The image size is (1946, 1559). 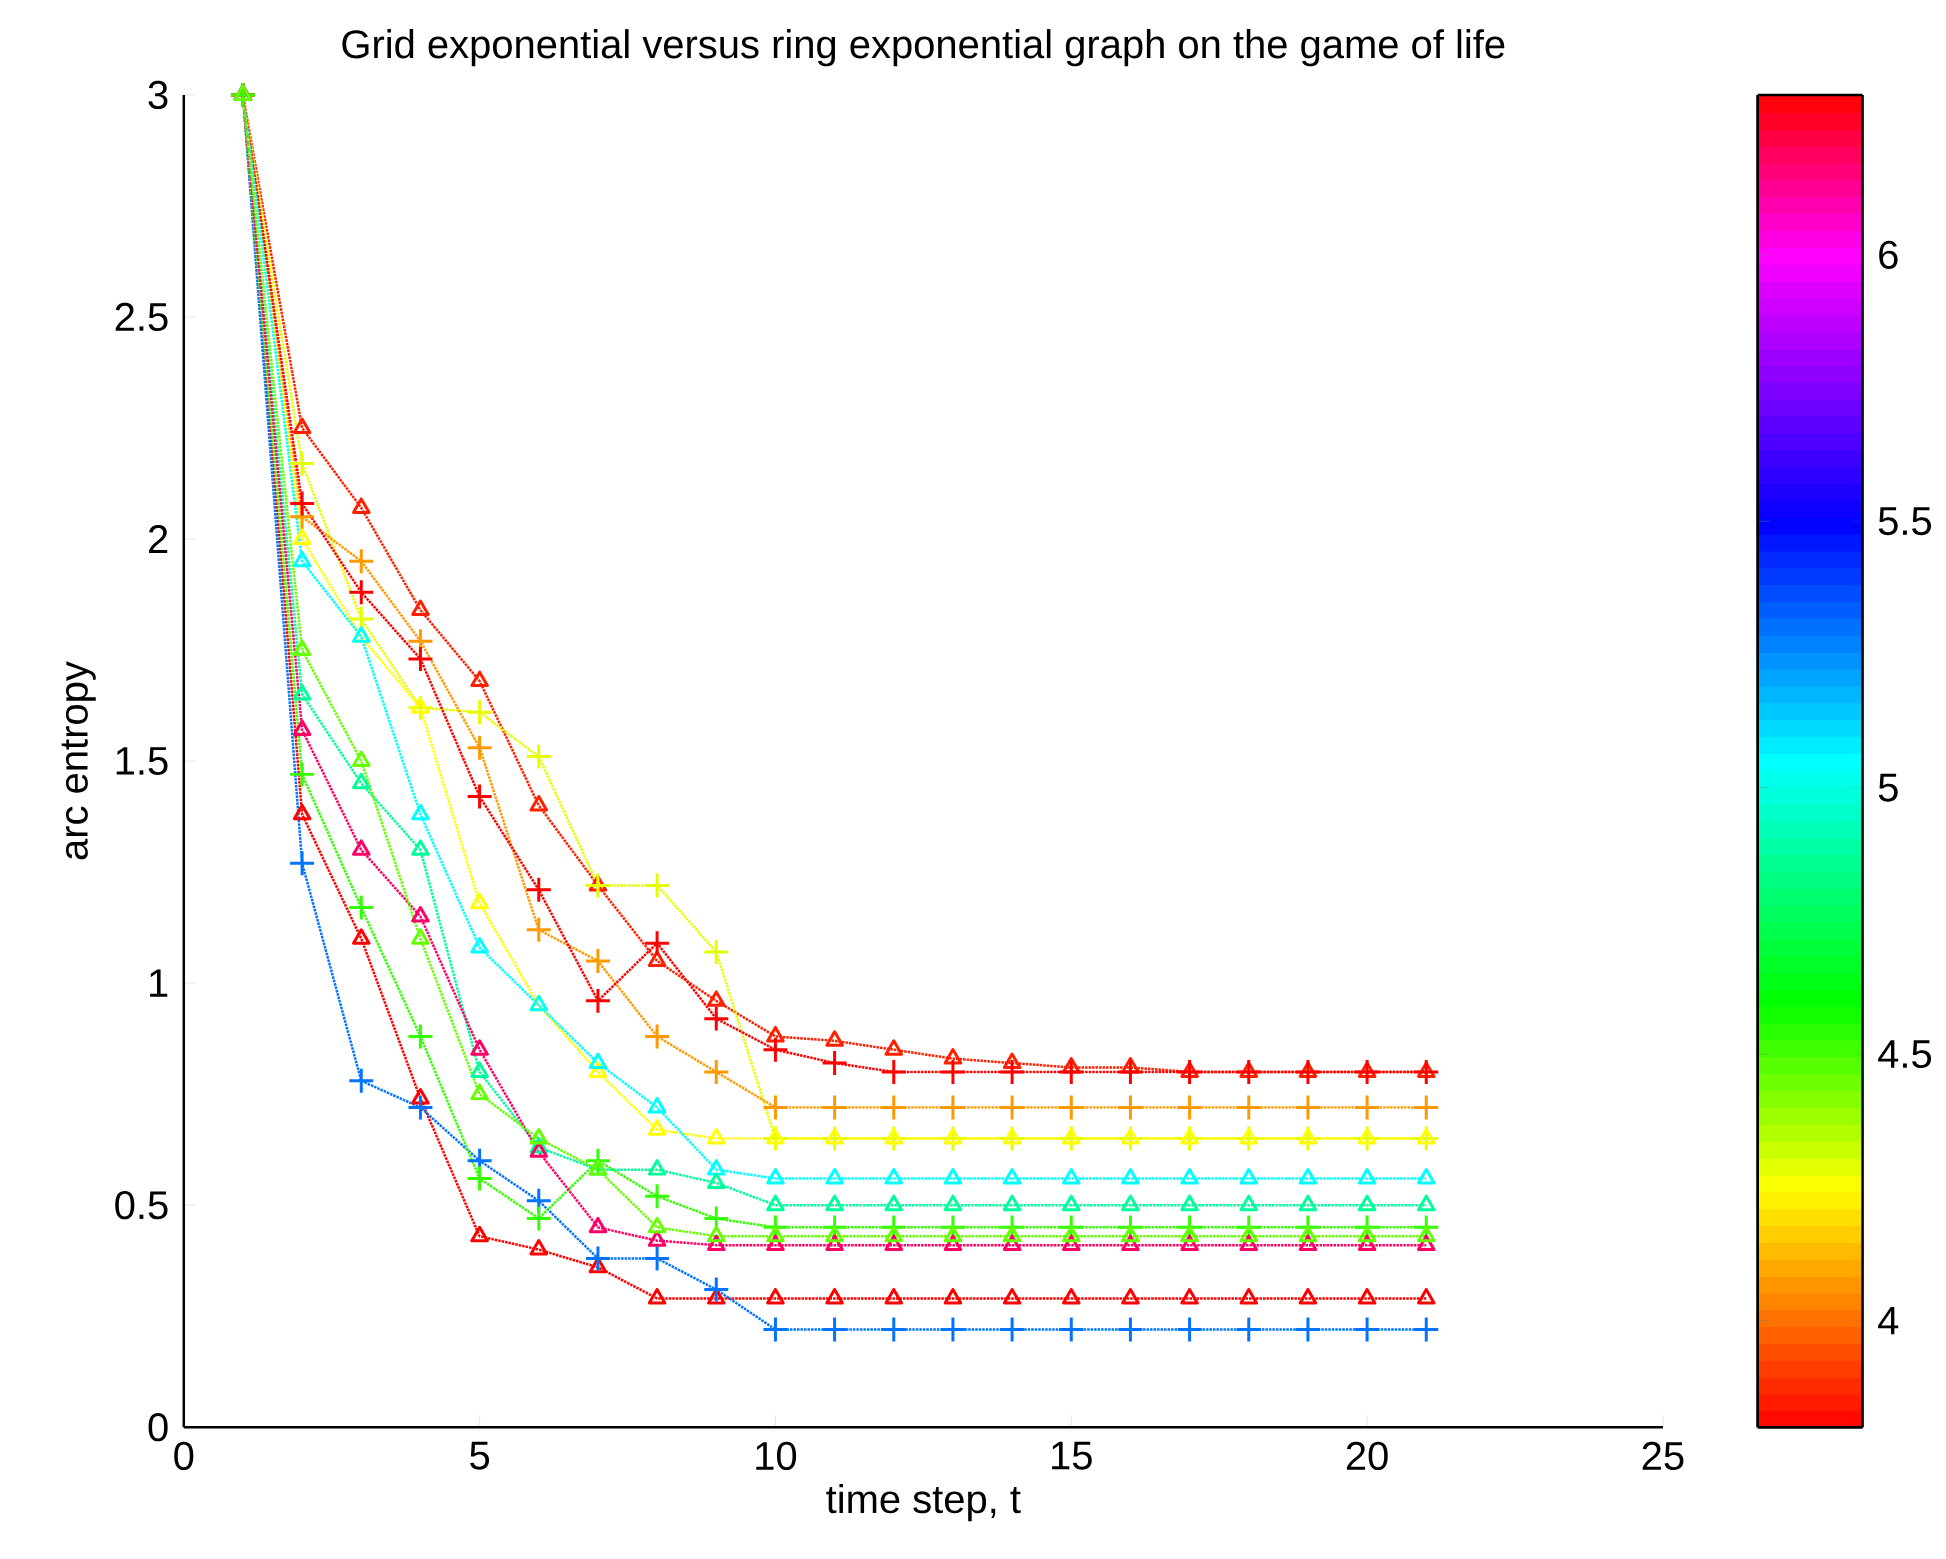 What do you see at coordinates (184, 1456) in the screenshot?
I see `x-tick-label: 0` at bounding box center [184, 1456].